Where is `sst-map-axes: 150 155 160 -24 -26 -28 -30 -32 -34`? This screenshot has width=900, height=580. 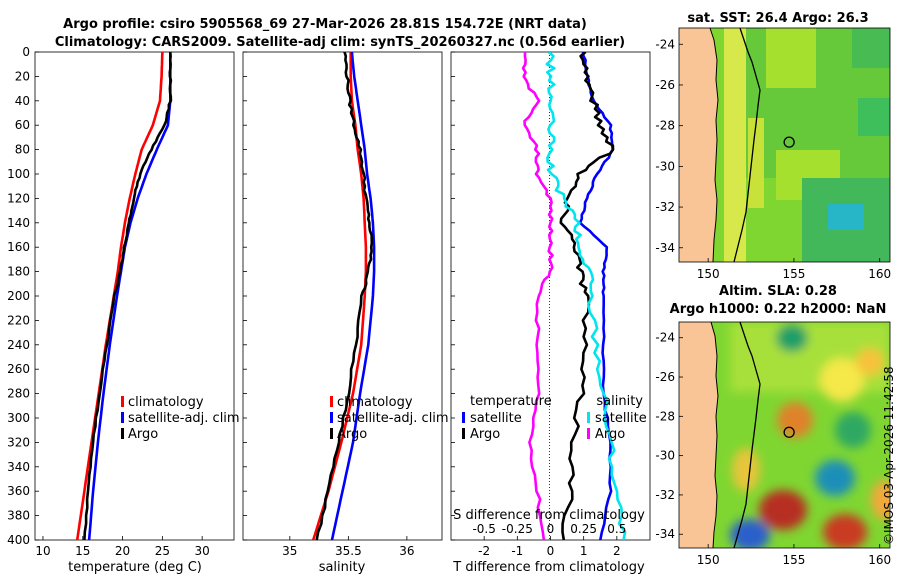
sst-map-axes: 150 155 160 -24 -26 -28 -30 -32 -34 is located at coordinates (773, 159).